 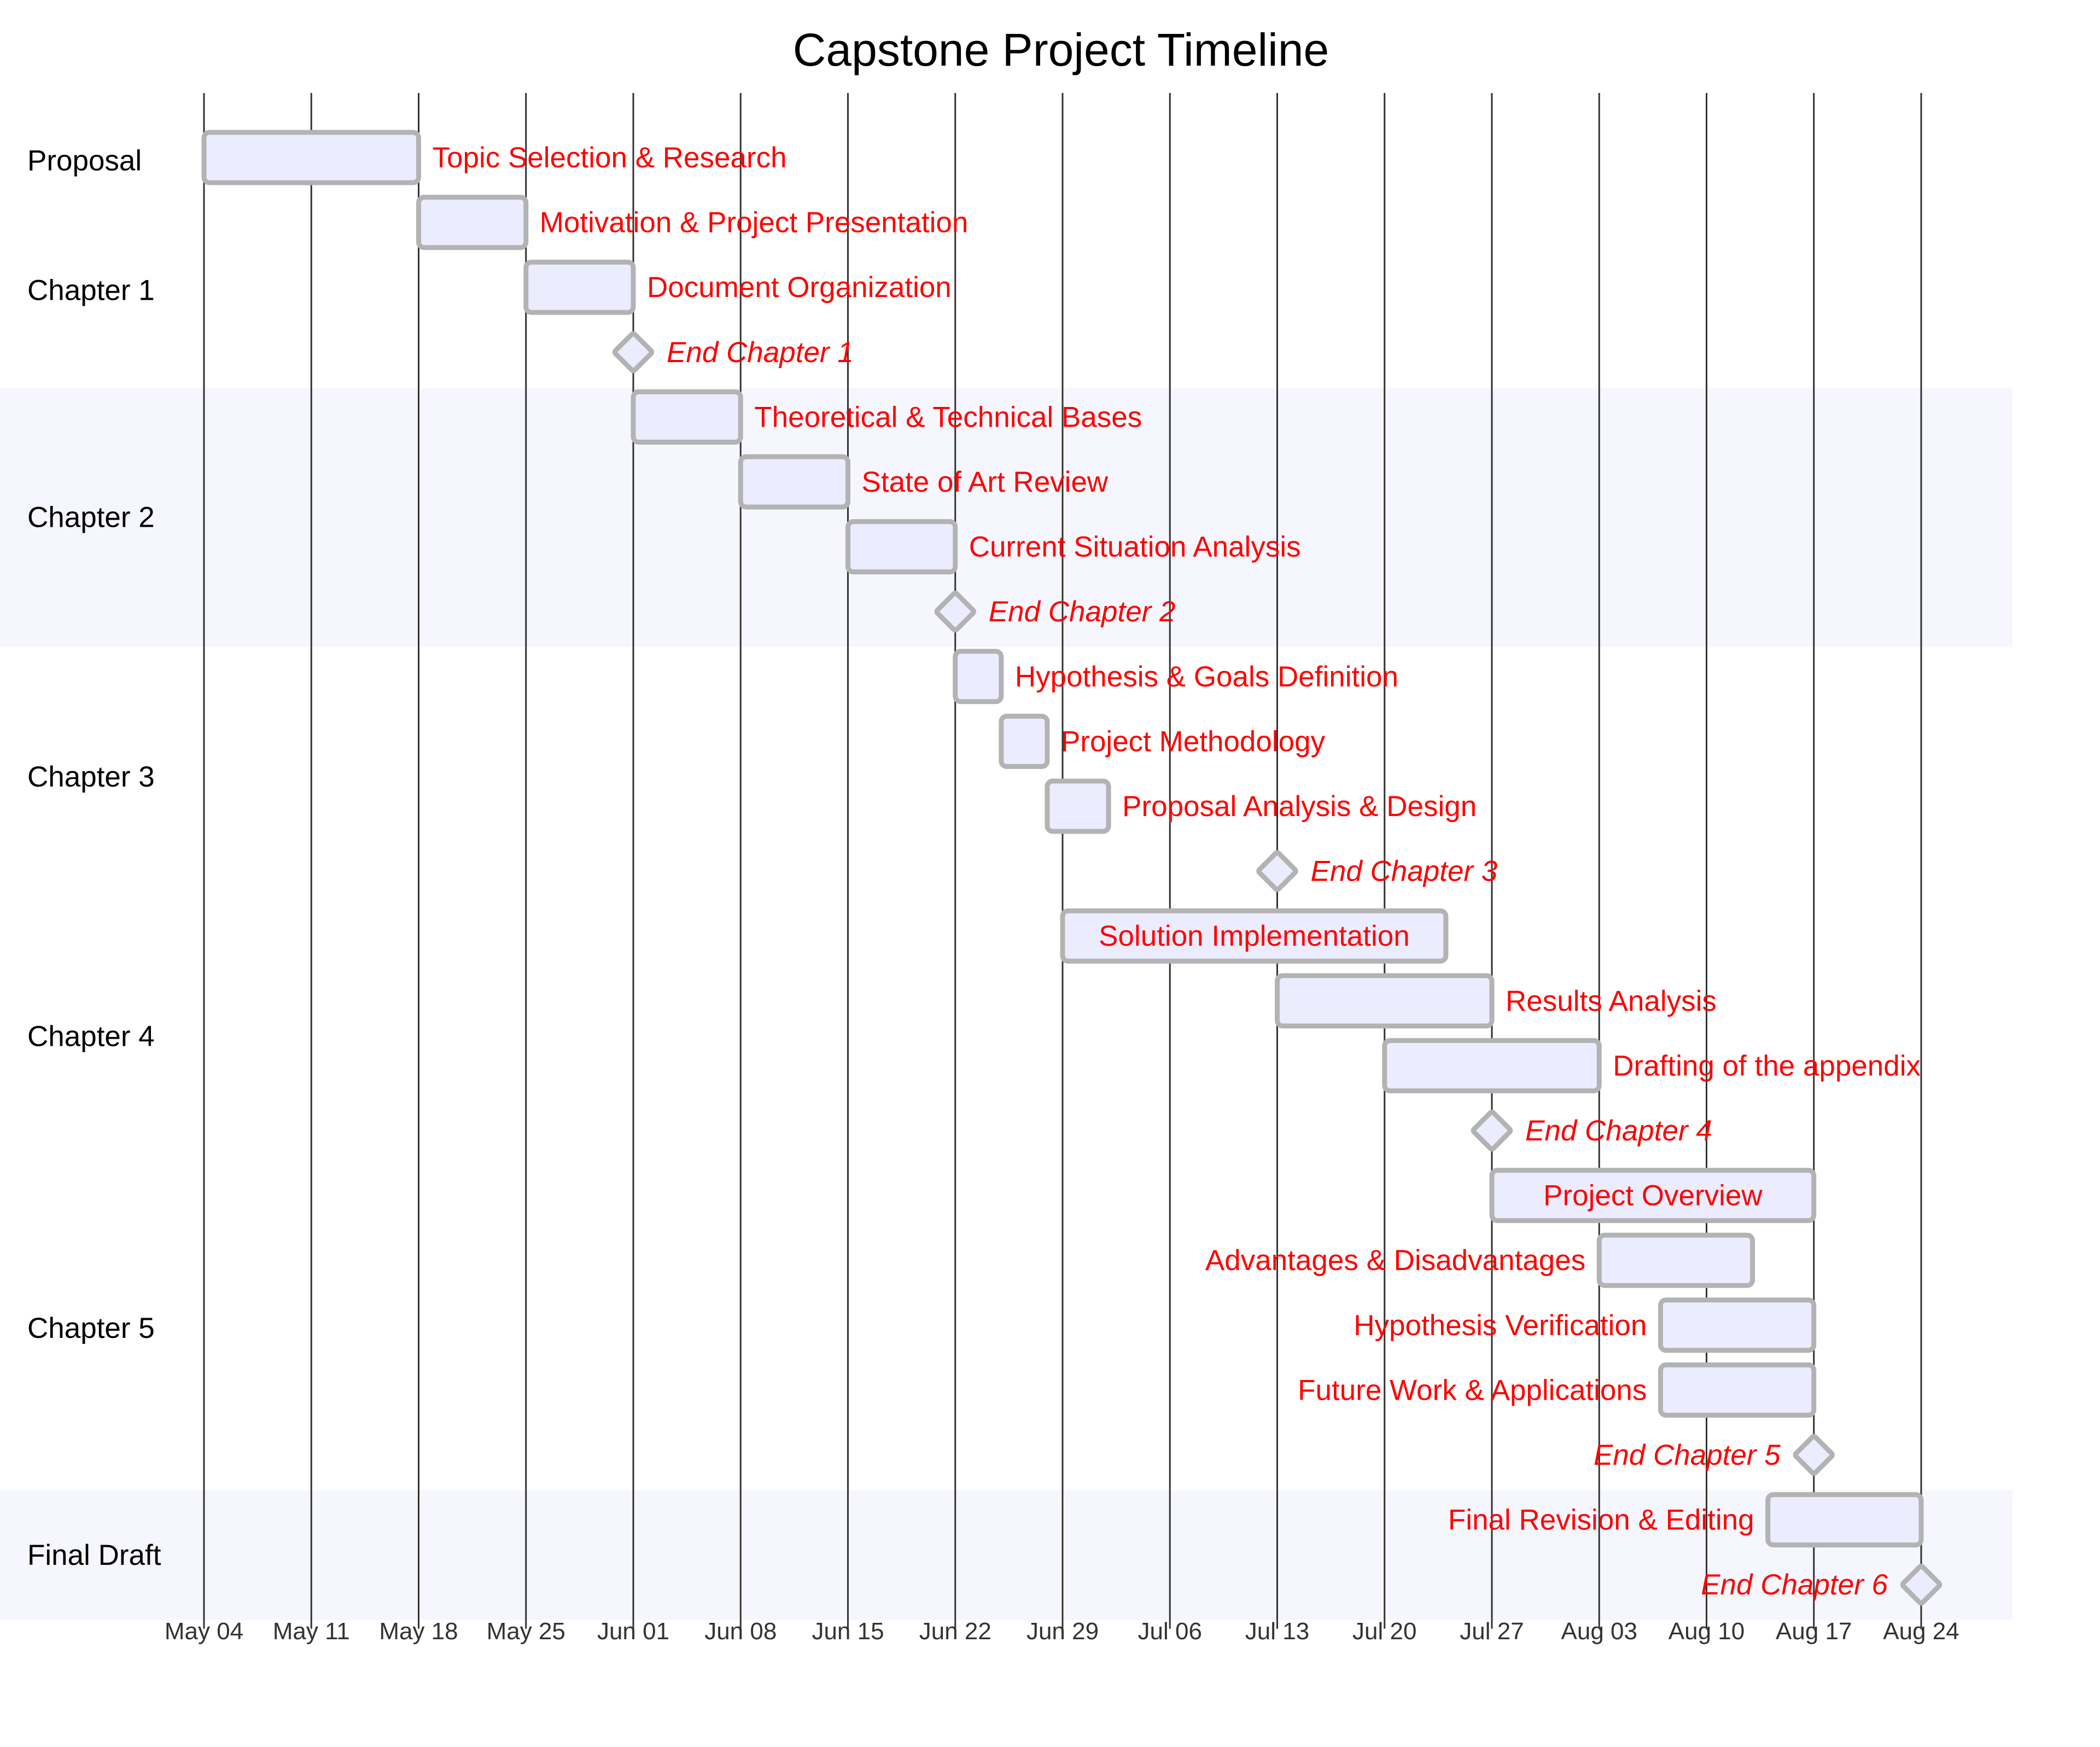 I want to click on x-tick-label: May 18, so click(x=418, y=1631).